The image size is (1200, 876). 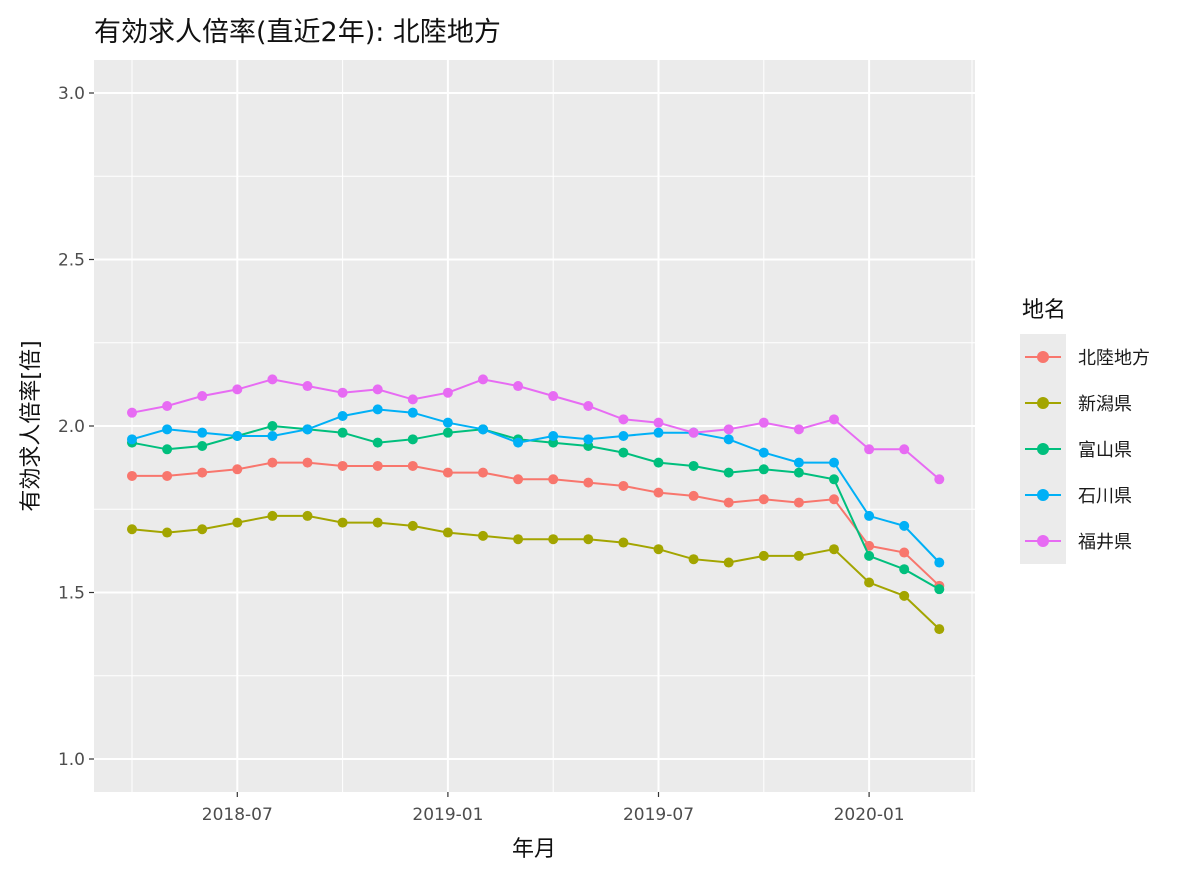 I want to click on series-石川県, so click(x=536, y=486).